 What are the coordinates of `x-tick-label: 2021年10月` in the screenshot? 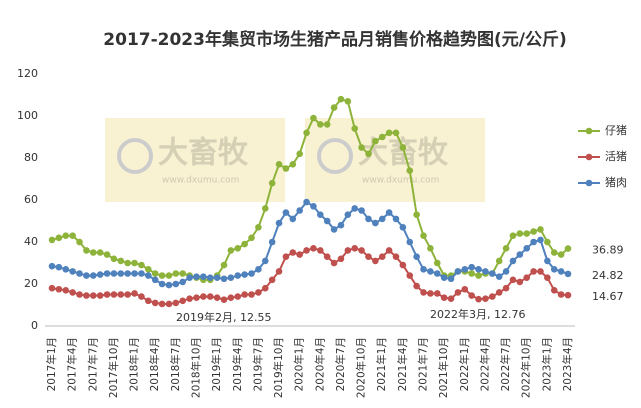 It's located at (443, 367).